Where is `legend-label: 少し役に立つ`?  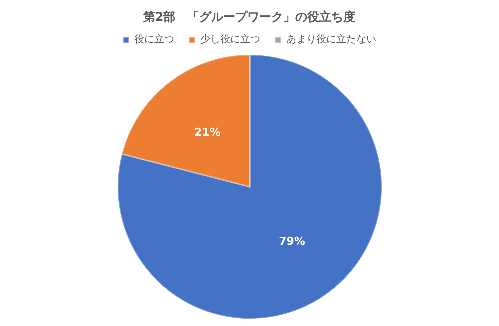 legend-label: 少し役に立つ is located at coordinates (230, 40).